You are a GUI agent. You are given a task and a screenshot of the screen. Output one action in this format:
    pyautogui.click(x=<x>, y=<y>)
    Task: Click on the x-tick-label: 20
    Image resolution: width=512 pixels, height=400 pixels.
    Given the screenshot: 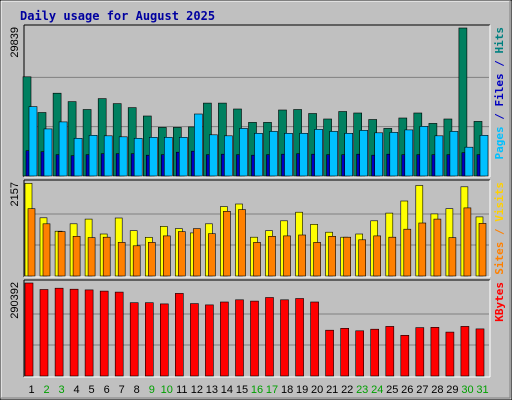 What is the action you would take?
    pyautogui.click(x=317, y=390)
    